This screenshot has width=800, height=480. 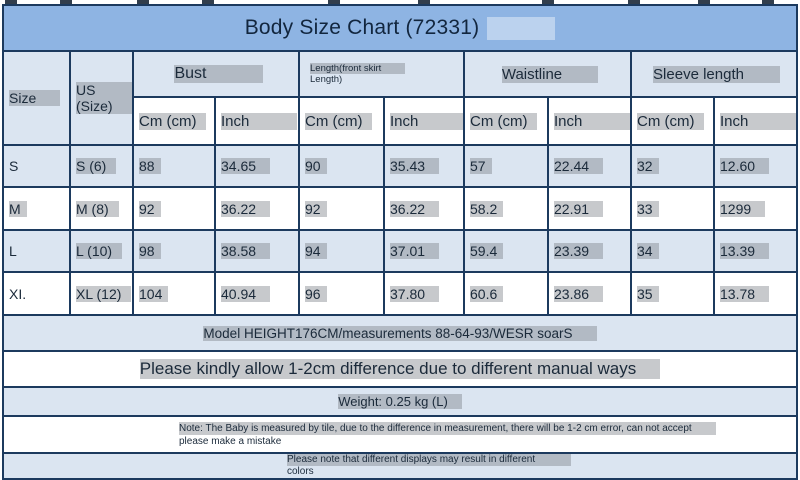 What do you see at coordinates (101, 251) in the screenshot?
I see `table-row-l-us: L (10)` at bounding box center [101, 251].